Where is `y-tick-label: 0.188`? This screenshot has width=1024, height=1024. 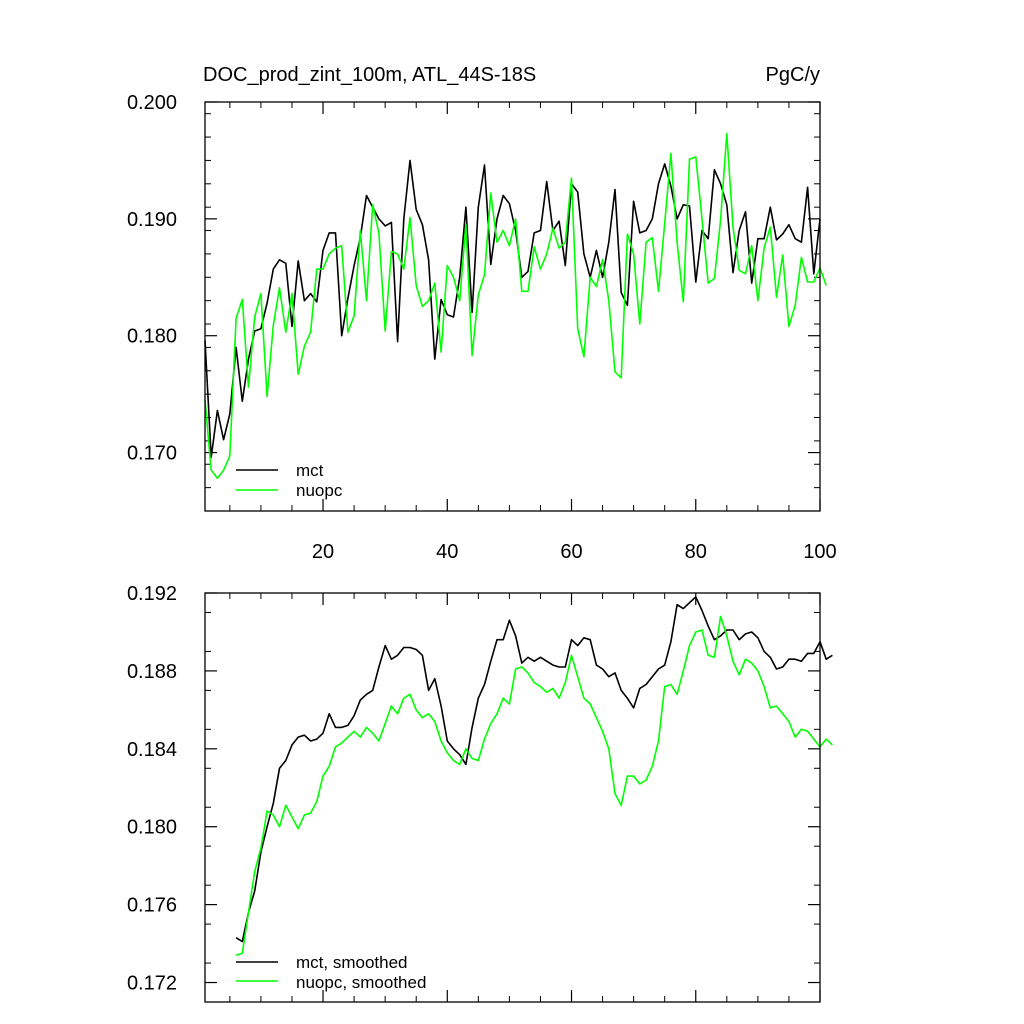 y-tick-label: 0.188 is located at coordinates (152, 672).